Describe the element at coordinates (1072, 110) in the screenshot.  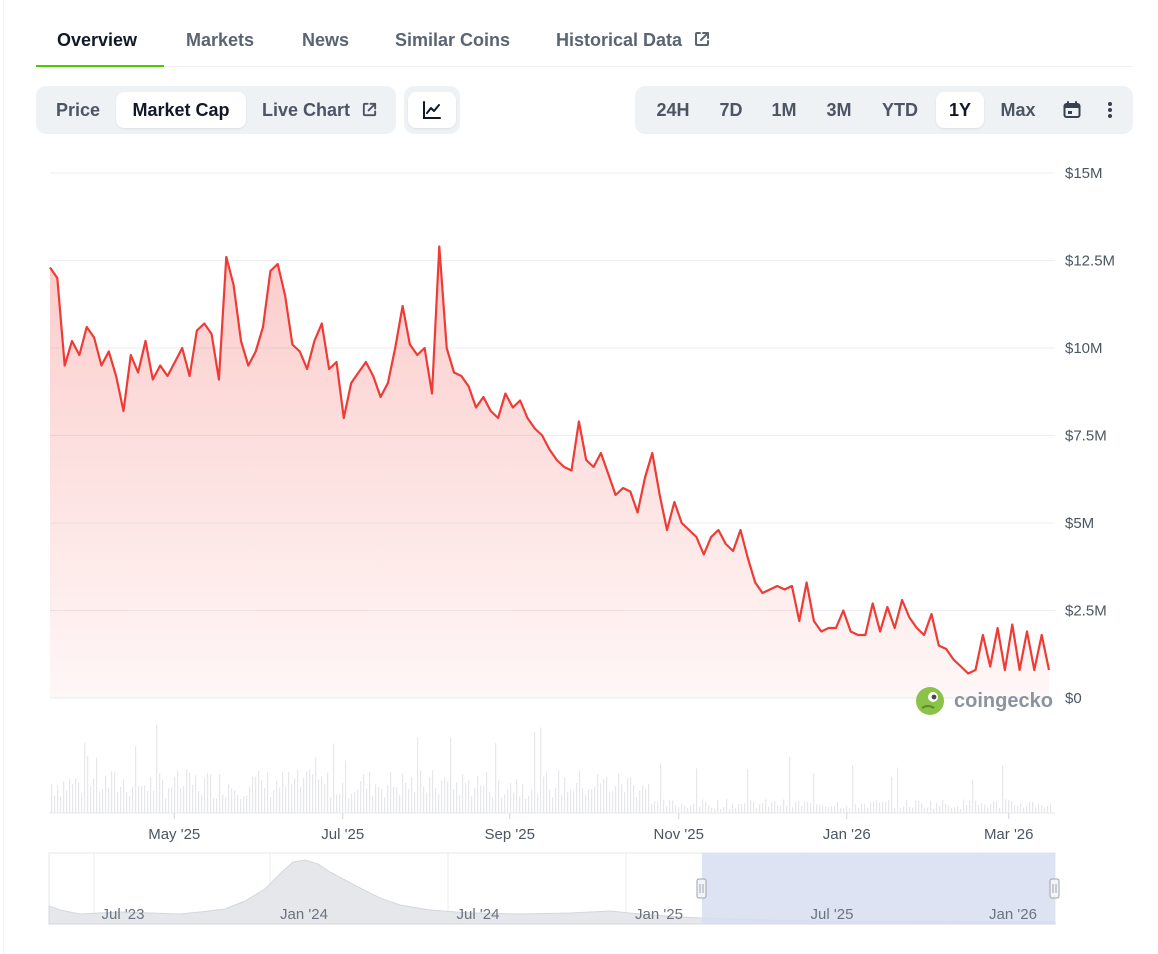
I see `calendar-button` at that location.